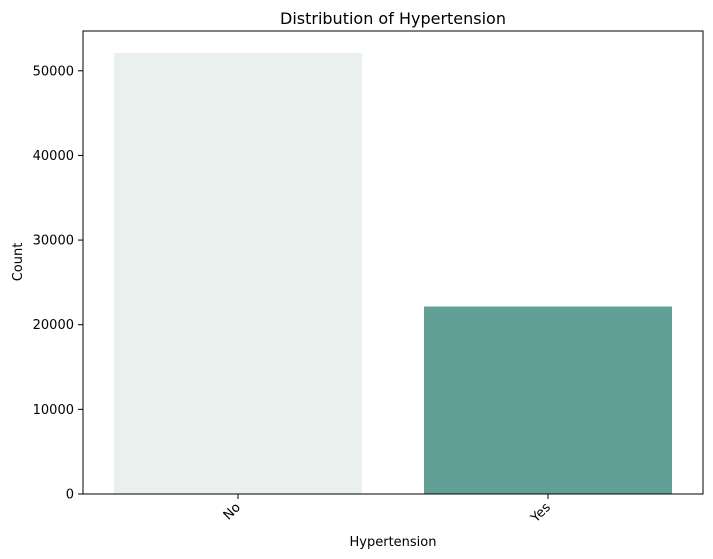 This screenshot has width=713, height=559. Describe the element at coordinates (58, 283) in the screenshot. I see `y-axis-ticks: 0 10000 20000 30000 40000 50000` at that location.